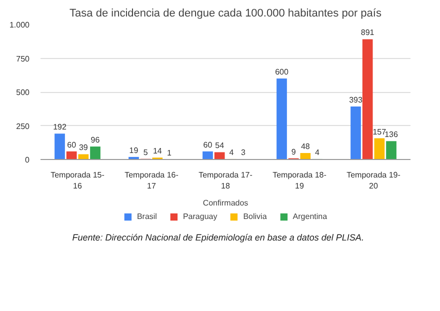  I want to click on data-label: 19, so click(134, 150).